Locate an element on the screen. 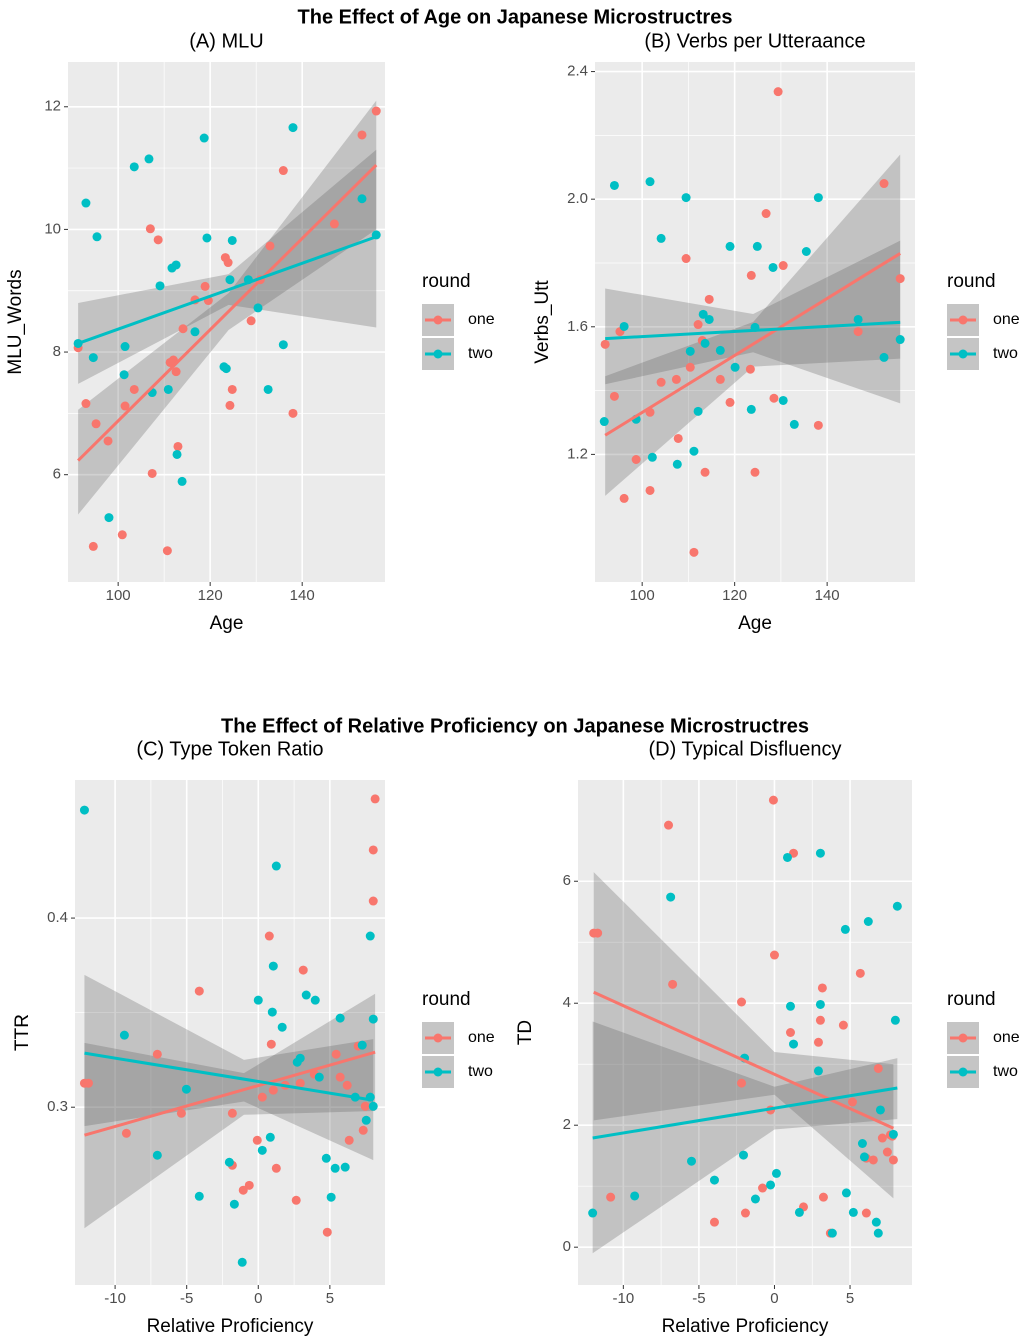 The height and width of the screenshot is (1341, 1029). plot-area is located at coordinates (230, 1032).